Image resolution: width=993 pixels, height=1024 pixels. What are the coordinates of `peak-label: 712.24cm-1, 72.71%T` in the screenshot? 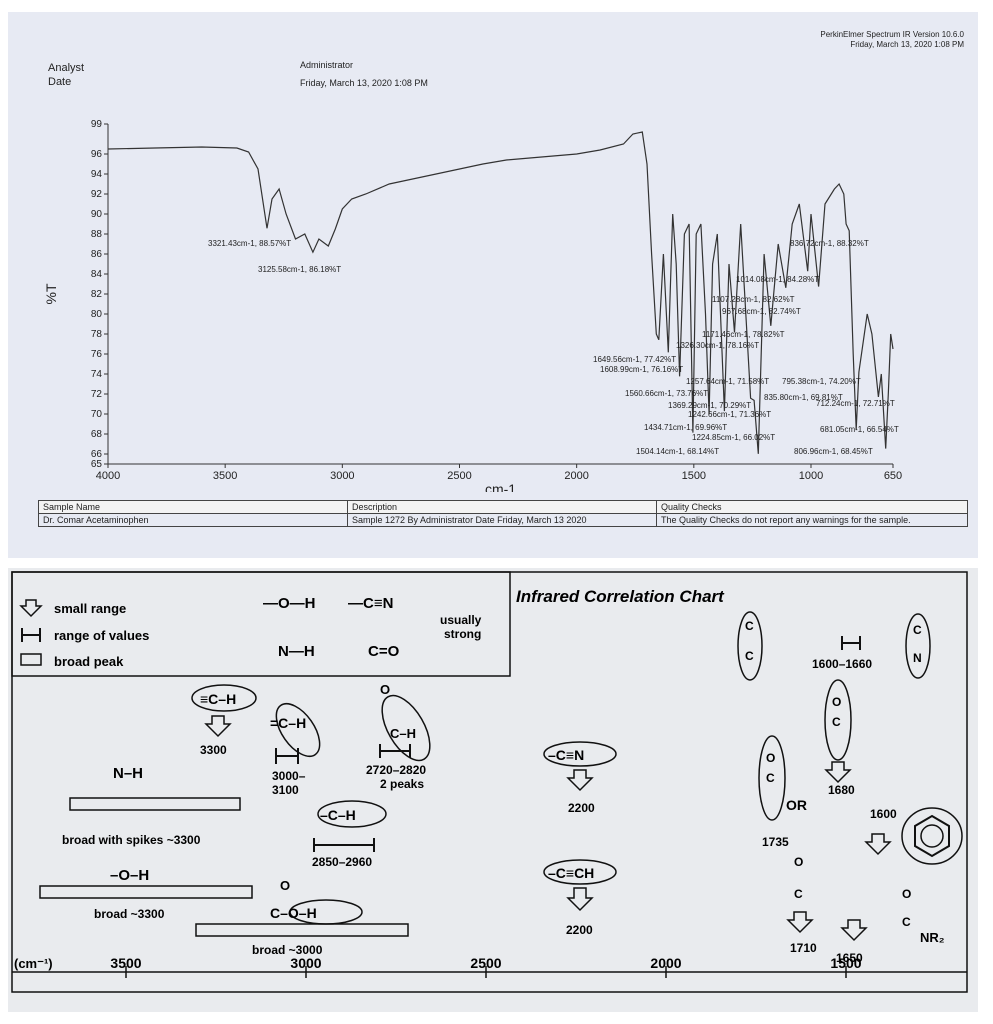 It's located at (855, 403).